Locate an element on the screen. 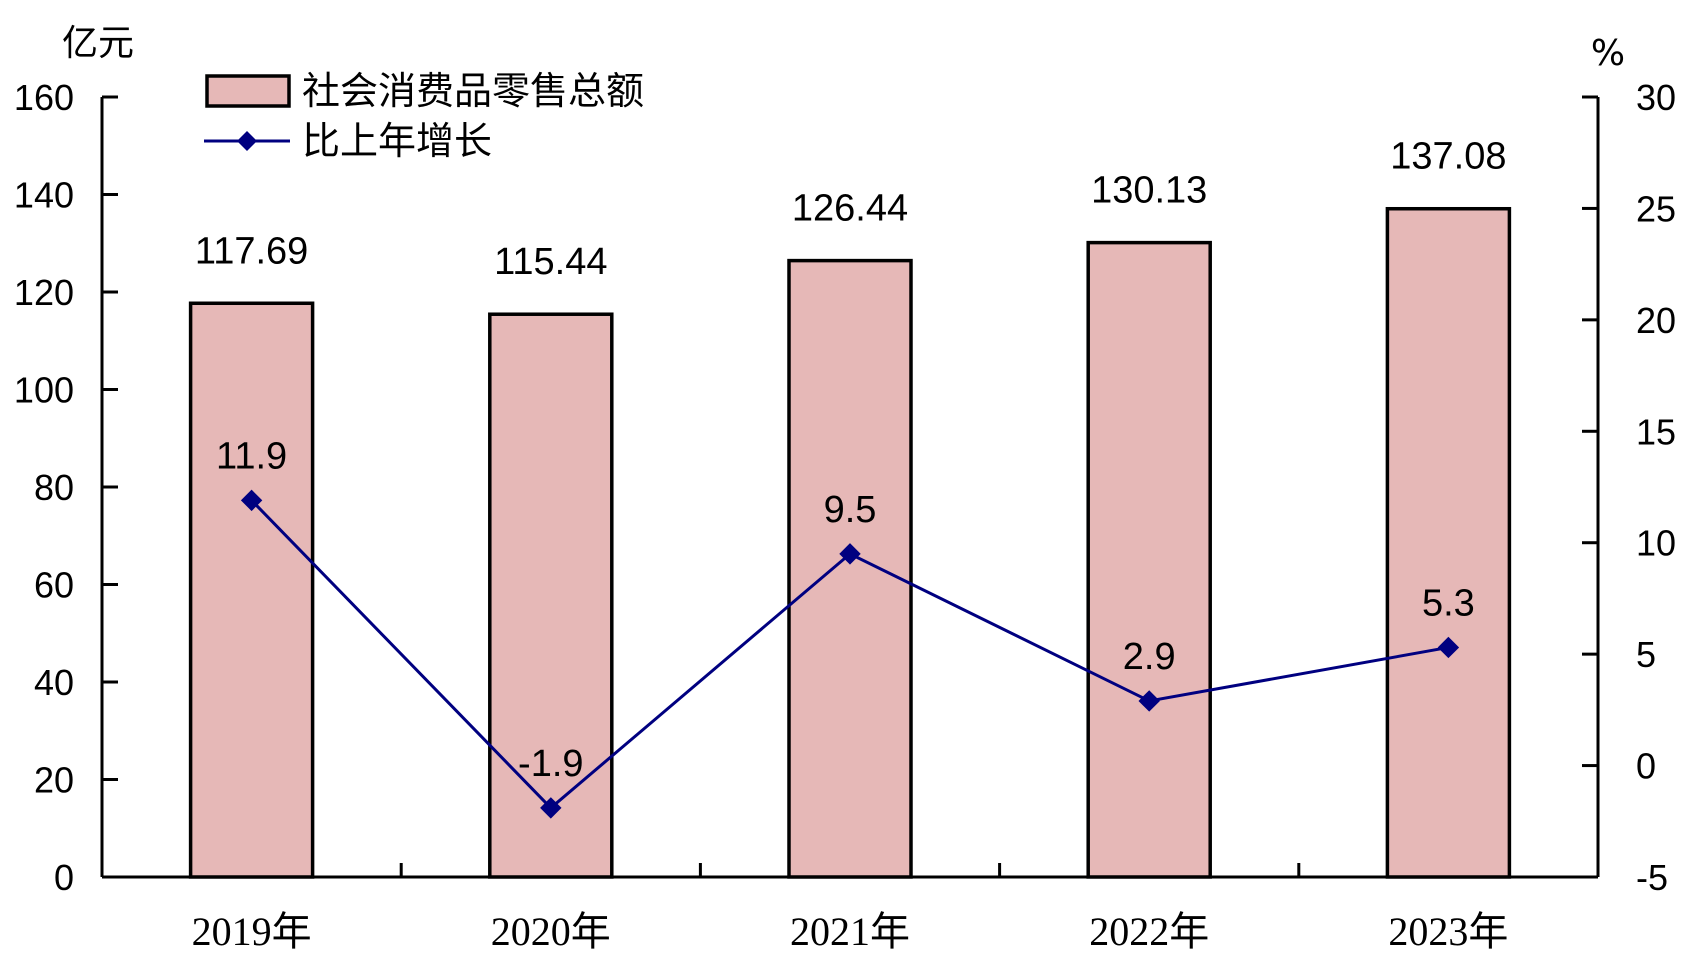 This screenshot has width=1683, height=965. bar-value-label: 130.13 is located at coordinates (1149, 191).